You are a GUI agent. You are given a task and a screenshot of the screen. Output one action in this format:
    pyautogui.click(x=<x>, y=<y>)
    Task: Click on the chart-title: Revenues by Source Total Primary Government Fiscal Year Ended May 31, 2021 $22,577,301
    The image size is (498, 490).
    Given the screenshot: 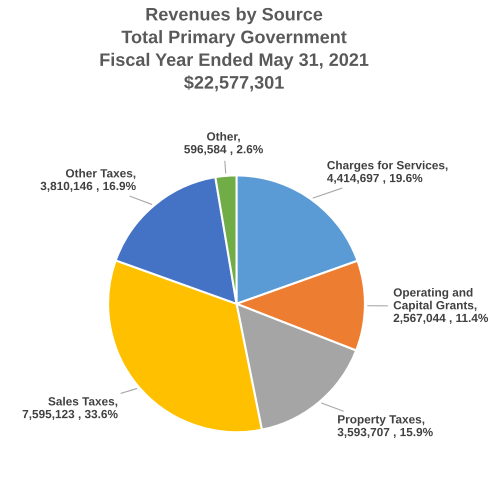 What is the action you would take?
    pyautogui.click(x=234, y=49)
    